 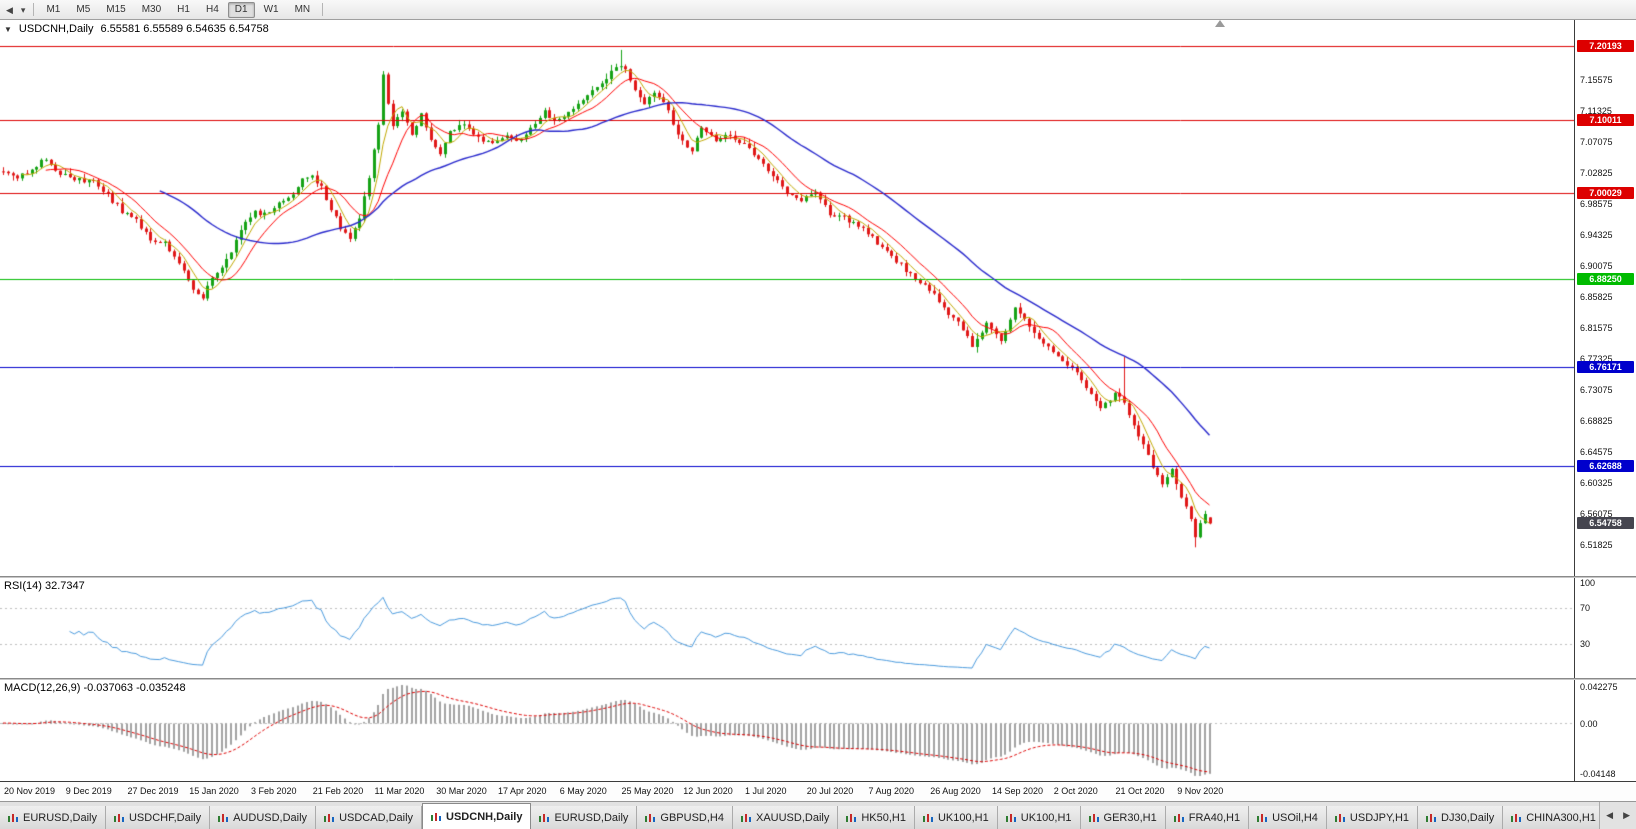 What do you see at coordinates (56, 29) in the screenshot?
I see `symbol-label: USDCNH,Daily` at bounding box center [56, 29].